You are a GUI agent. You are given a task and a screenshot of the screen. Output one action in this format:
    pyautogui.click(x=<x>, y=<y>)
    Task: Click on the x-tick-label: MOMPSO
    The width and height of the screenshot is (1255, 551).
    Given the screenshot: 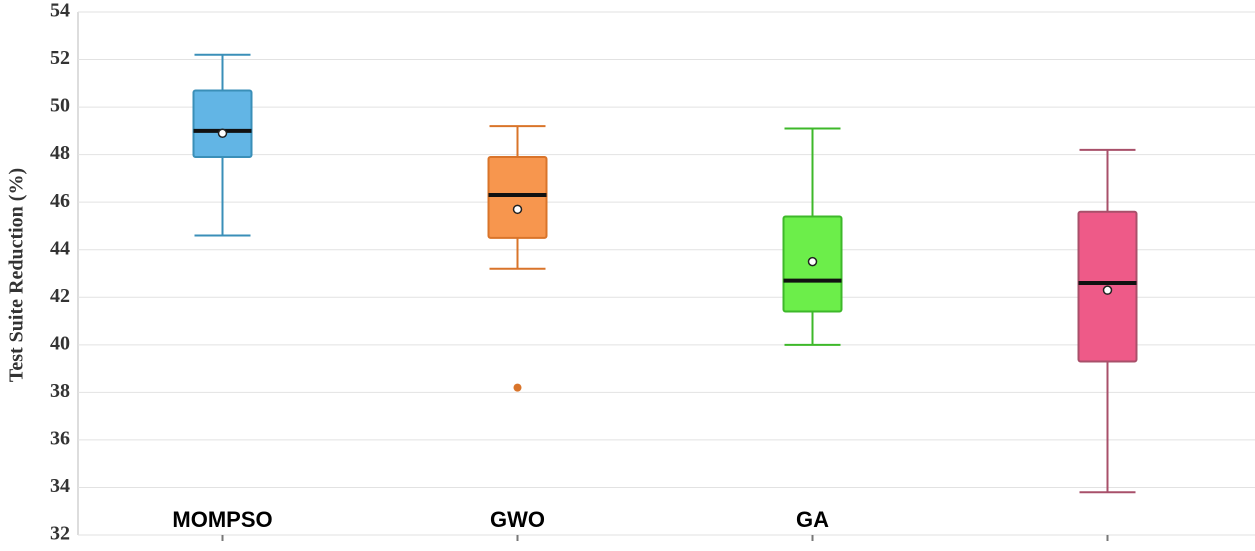 What is the action you would take?
    pyautogui.click(x=222, y=519)
    